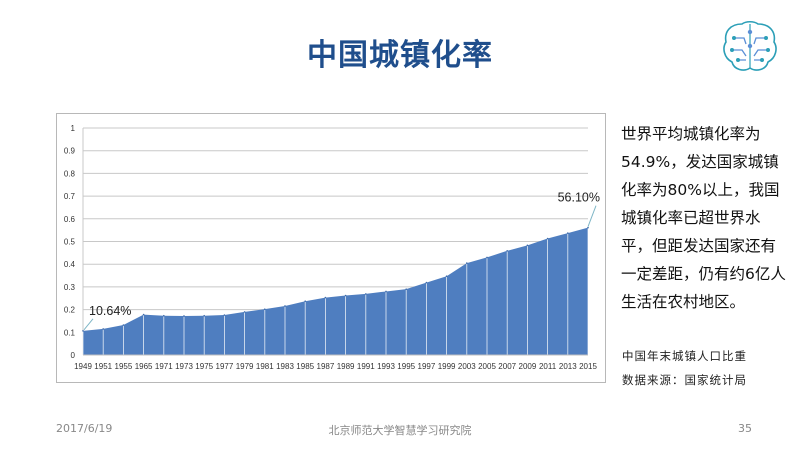 The width and height of the screenshot is (800, 450). What do you see at coordinates (406, 366) in the screenshot?
I see `x-tick-label: 1995` at bounding box center [406, 366].